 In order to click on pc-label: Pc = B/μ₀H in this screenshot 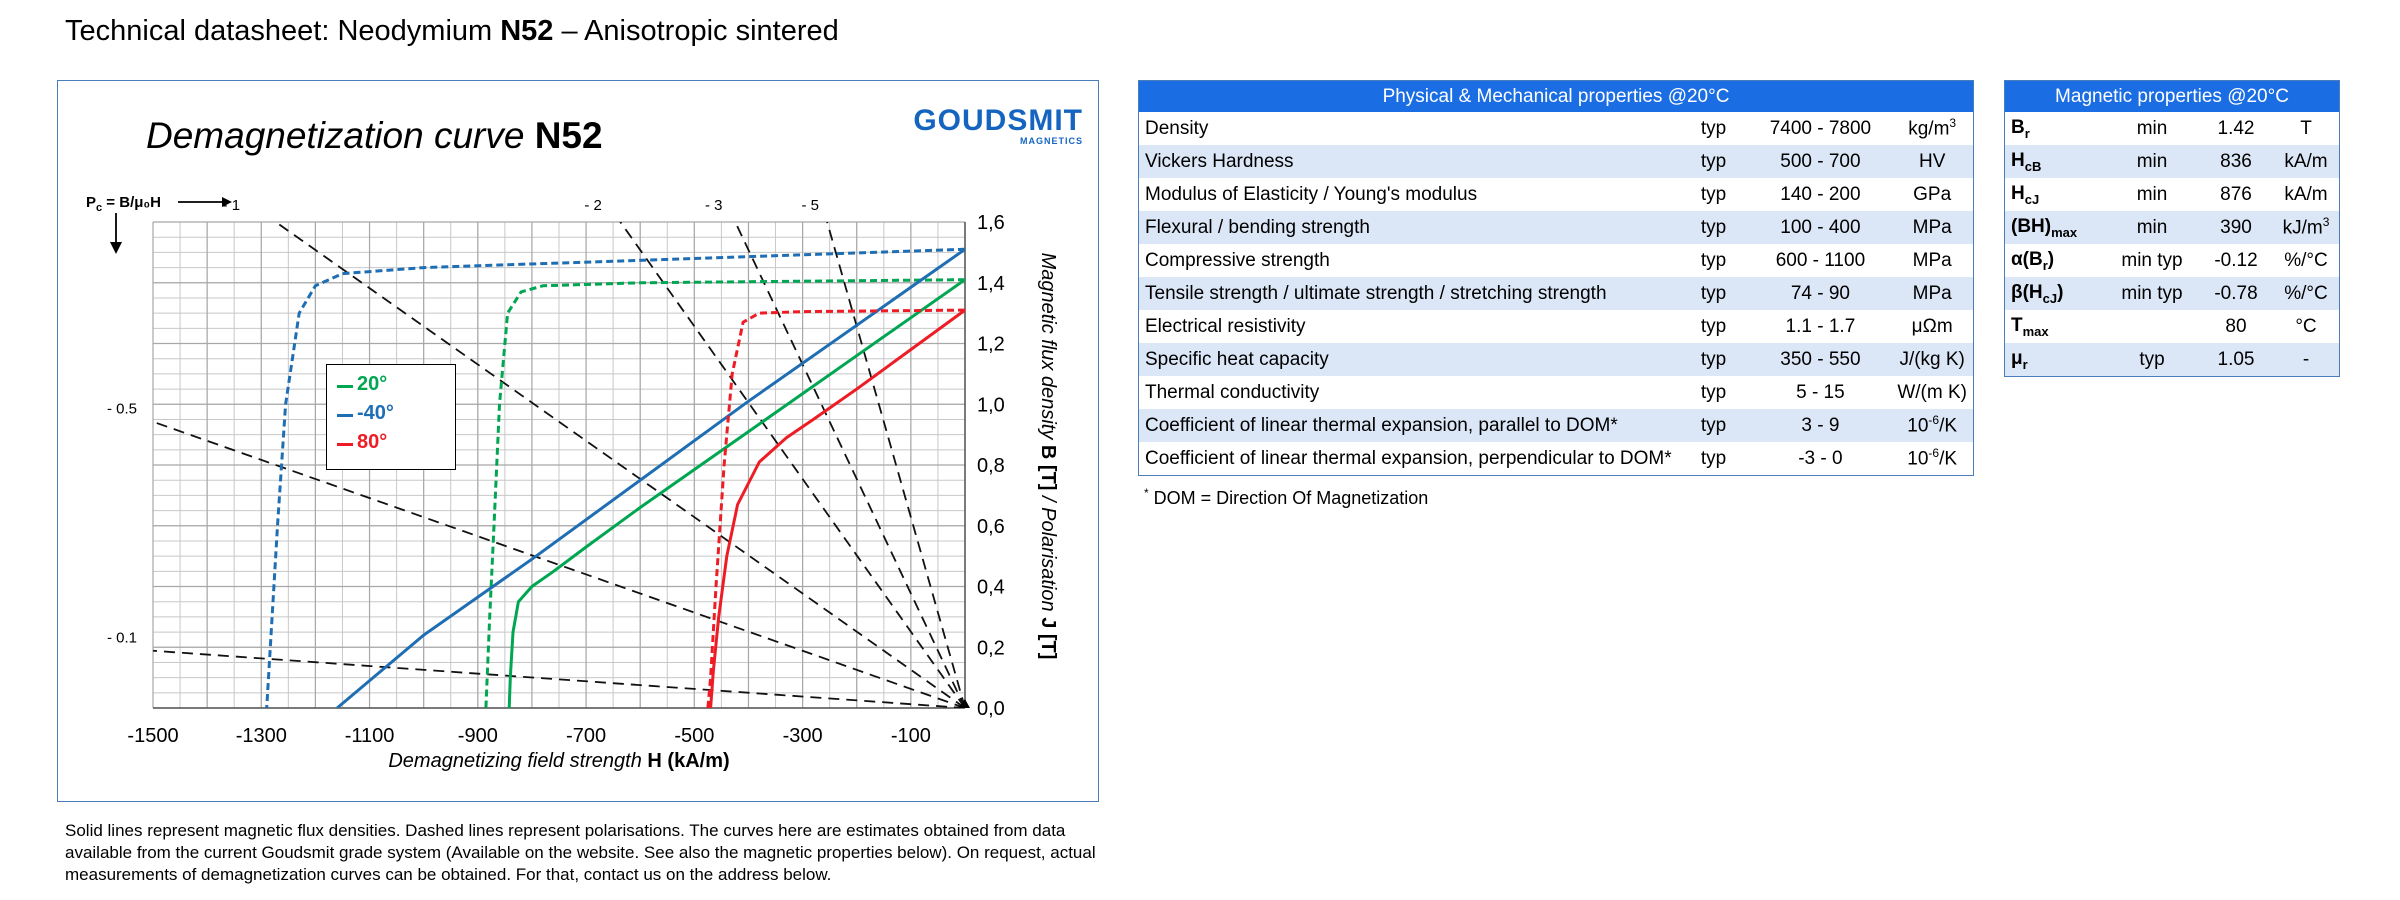, I will do `click(123, 204)`.